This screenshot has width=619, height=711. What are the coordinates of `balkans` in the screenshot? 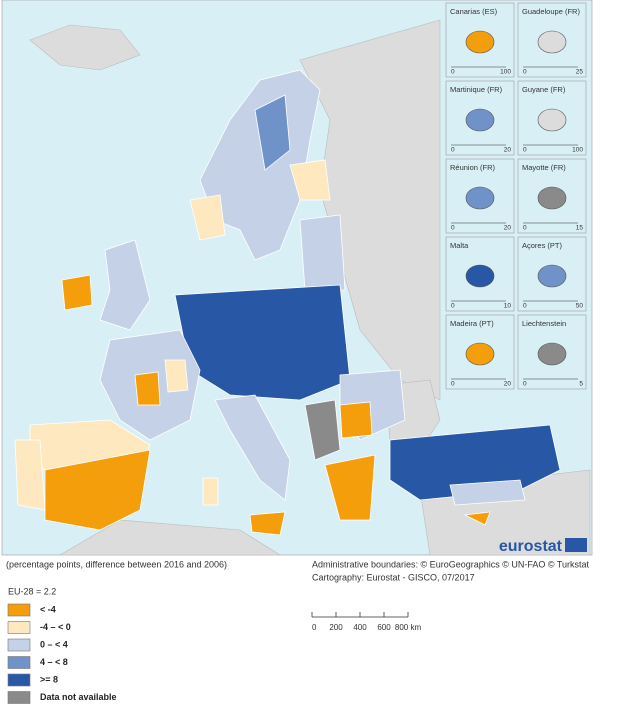 It's located at (322, 430).